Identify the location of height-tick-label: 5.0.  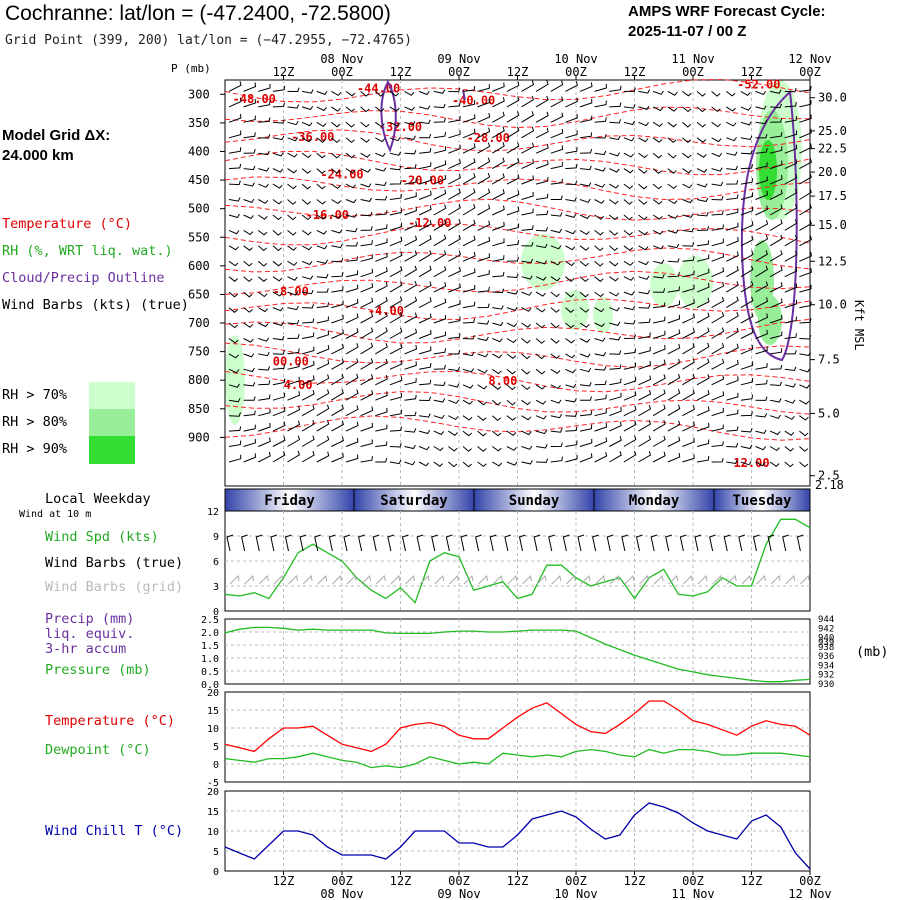
(829, 413).